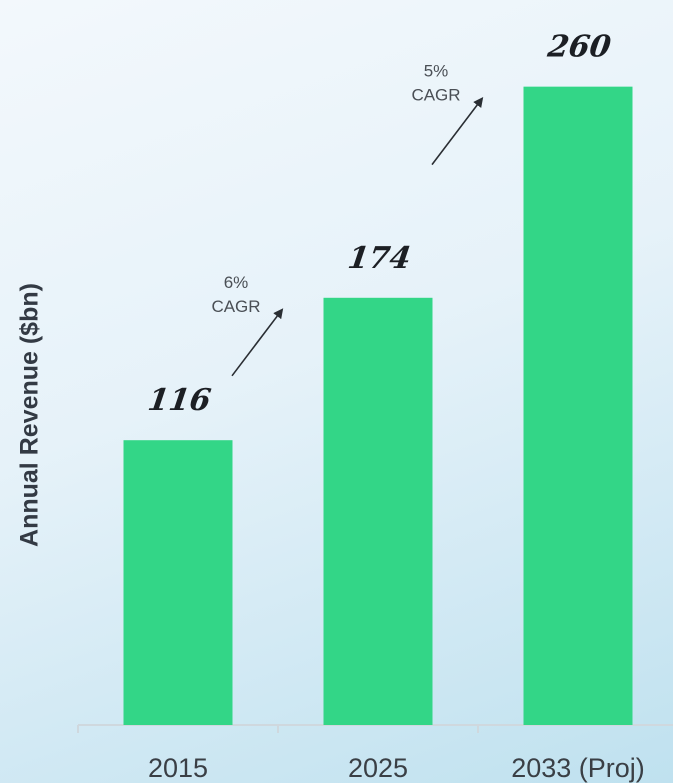 This screenshot has width=673, height=783. I want to click on data-label: 174, so click(379, 258).